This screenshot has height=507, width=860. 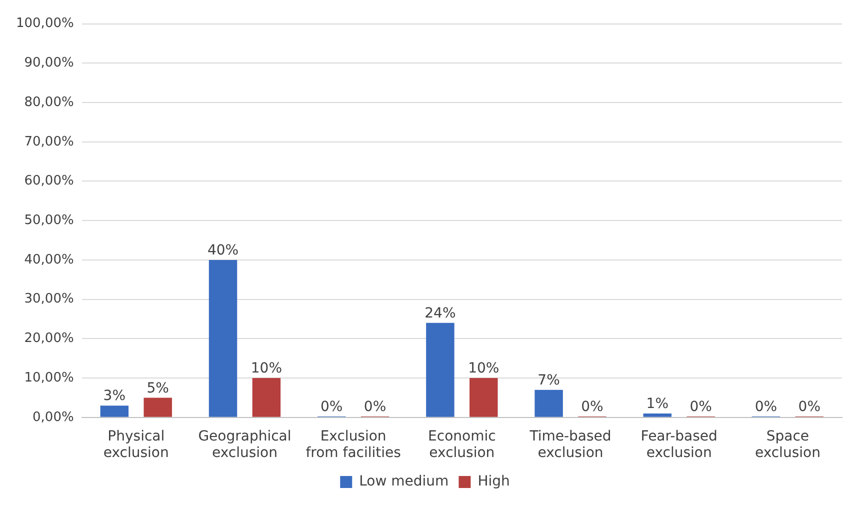 What do you see at coordinates (657, 404) in the screenshot?
I see `data-label: 1%` at bounding box center [657, 404].